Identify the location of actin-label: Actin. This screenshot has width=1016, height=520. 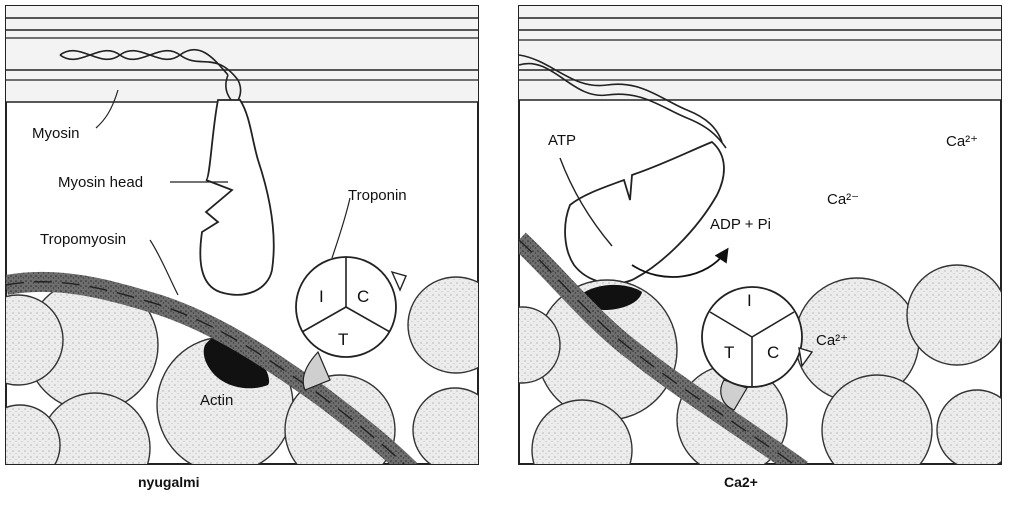
(216, 400).